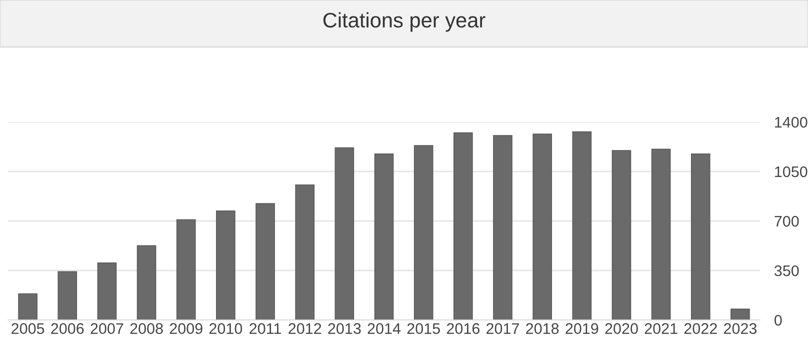  I want to click on y-tick-label: 1400, so click(791, 122).